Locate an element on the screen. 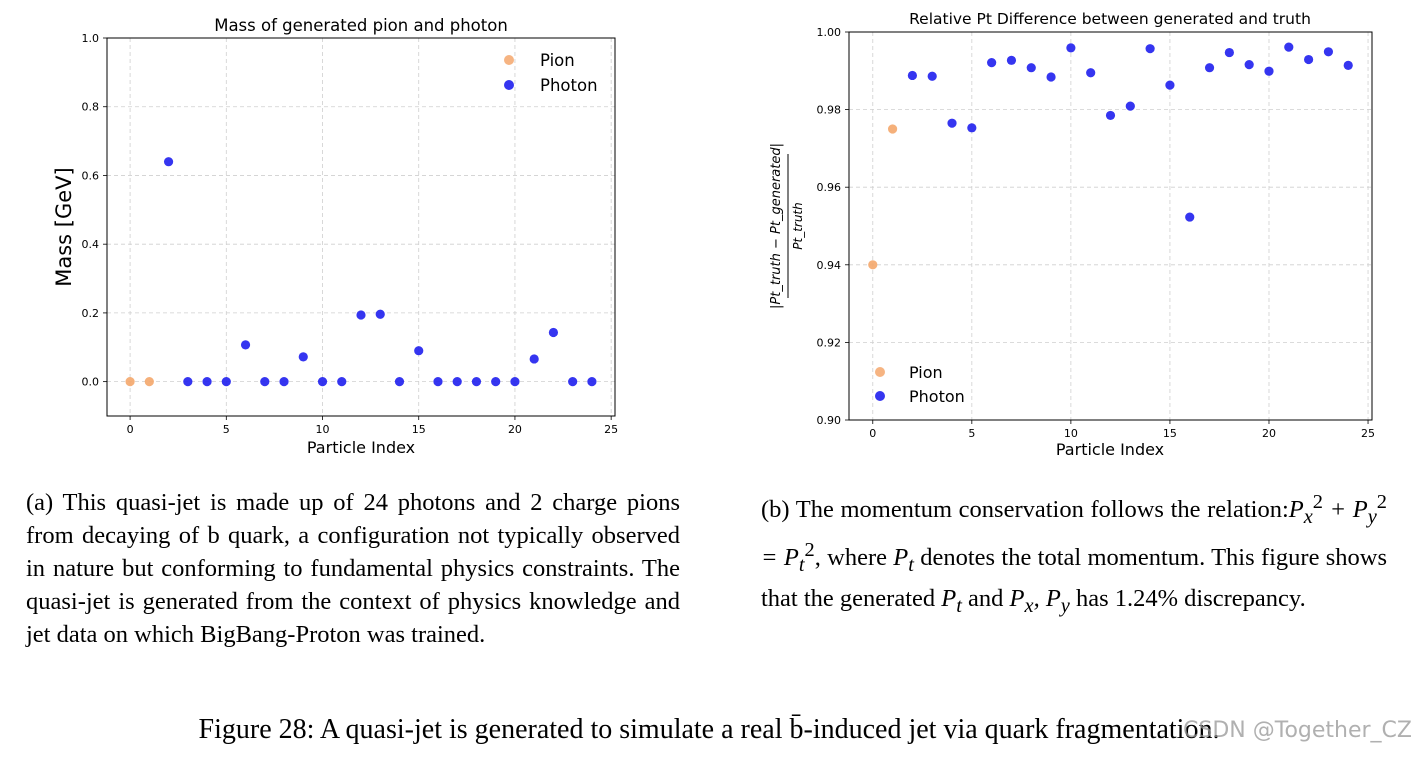  chart-a-legend: Pion Photon is located at coordinates (551, 73).